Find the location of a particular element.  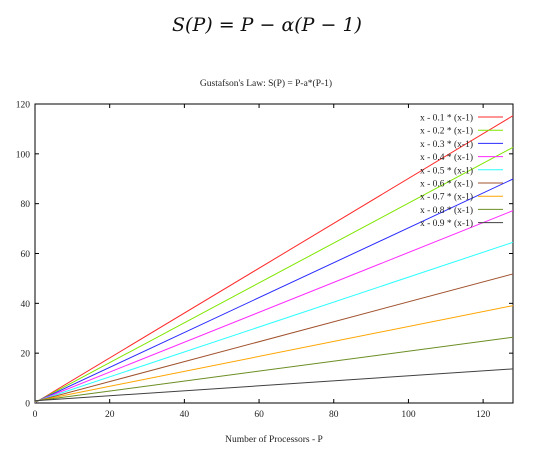

legend-label-5: x - 0.5 * (x-1) is located at coordinates (446, 170).